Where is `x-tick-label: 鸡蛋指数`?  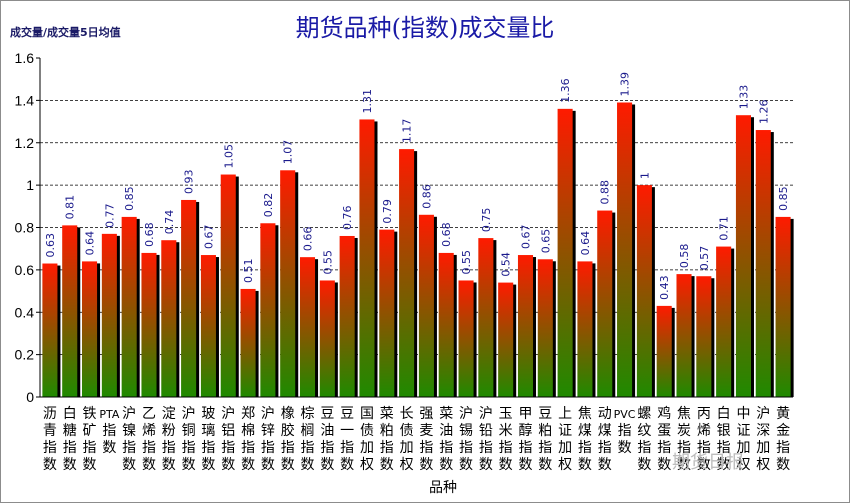 x-tick-label: 鸡蛋指数 is located at coordinates (664, 439).